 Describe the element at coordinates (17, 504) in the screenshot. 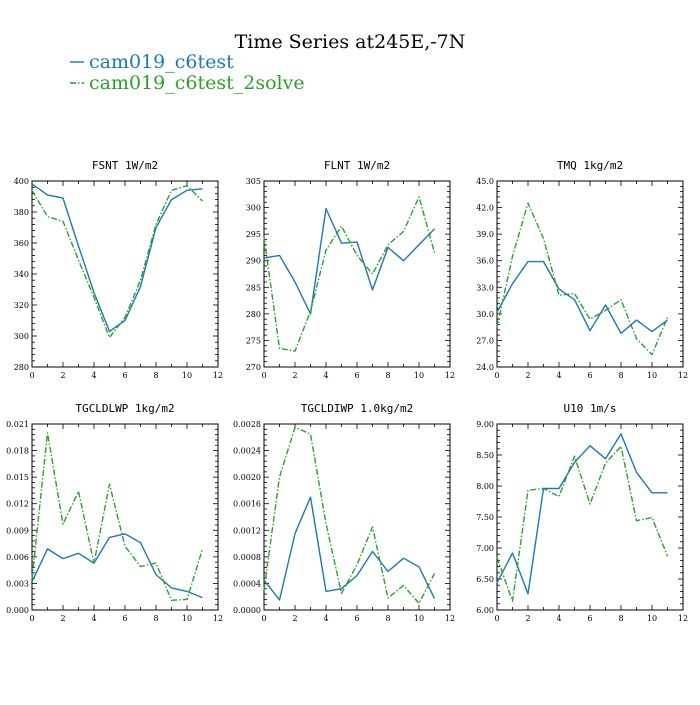

I see `y-tick-label: 0.012` at that location.